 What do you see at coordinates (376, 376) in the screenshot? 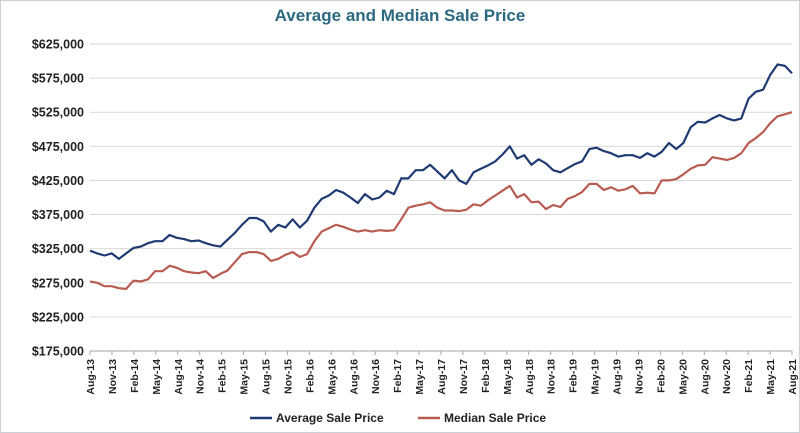
I see `x-tick-label: Nov-16` at bounding box center [376, 376].